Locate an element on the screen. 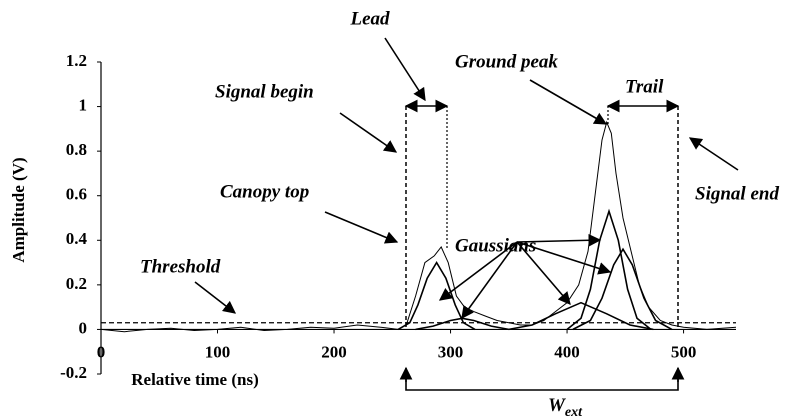  y-tick-label: 0.4 is located at coordinates (77, 238).